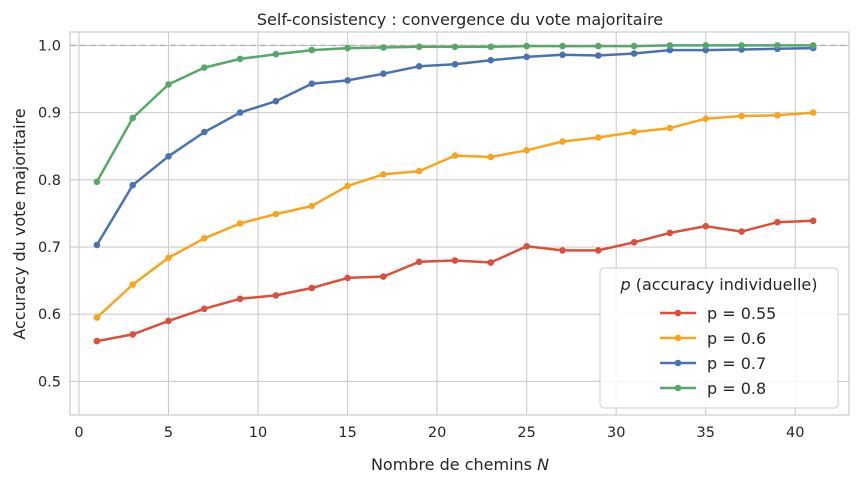 The height and width of the screenshot is (482, 858). I want to click on x-tick-label: 35, so click(706, 433).